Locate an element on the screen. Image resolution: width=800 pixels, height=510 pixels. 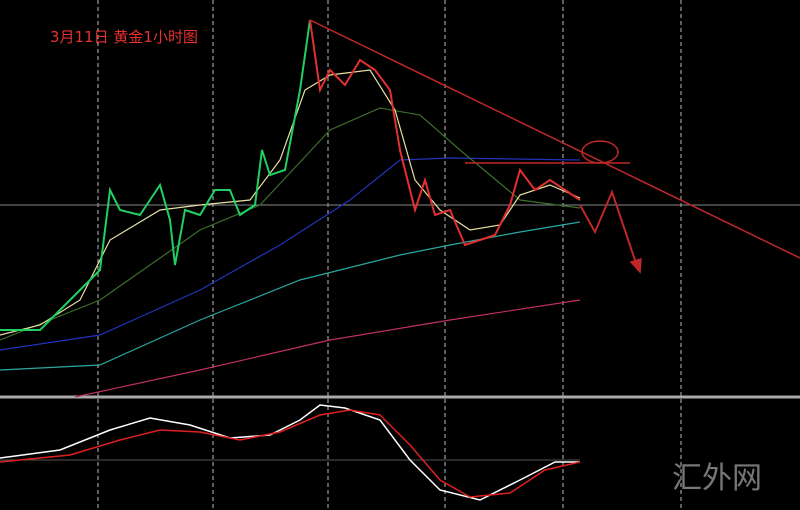
watermark: 汇外网 is located at coordinates (717, 478).